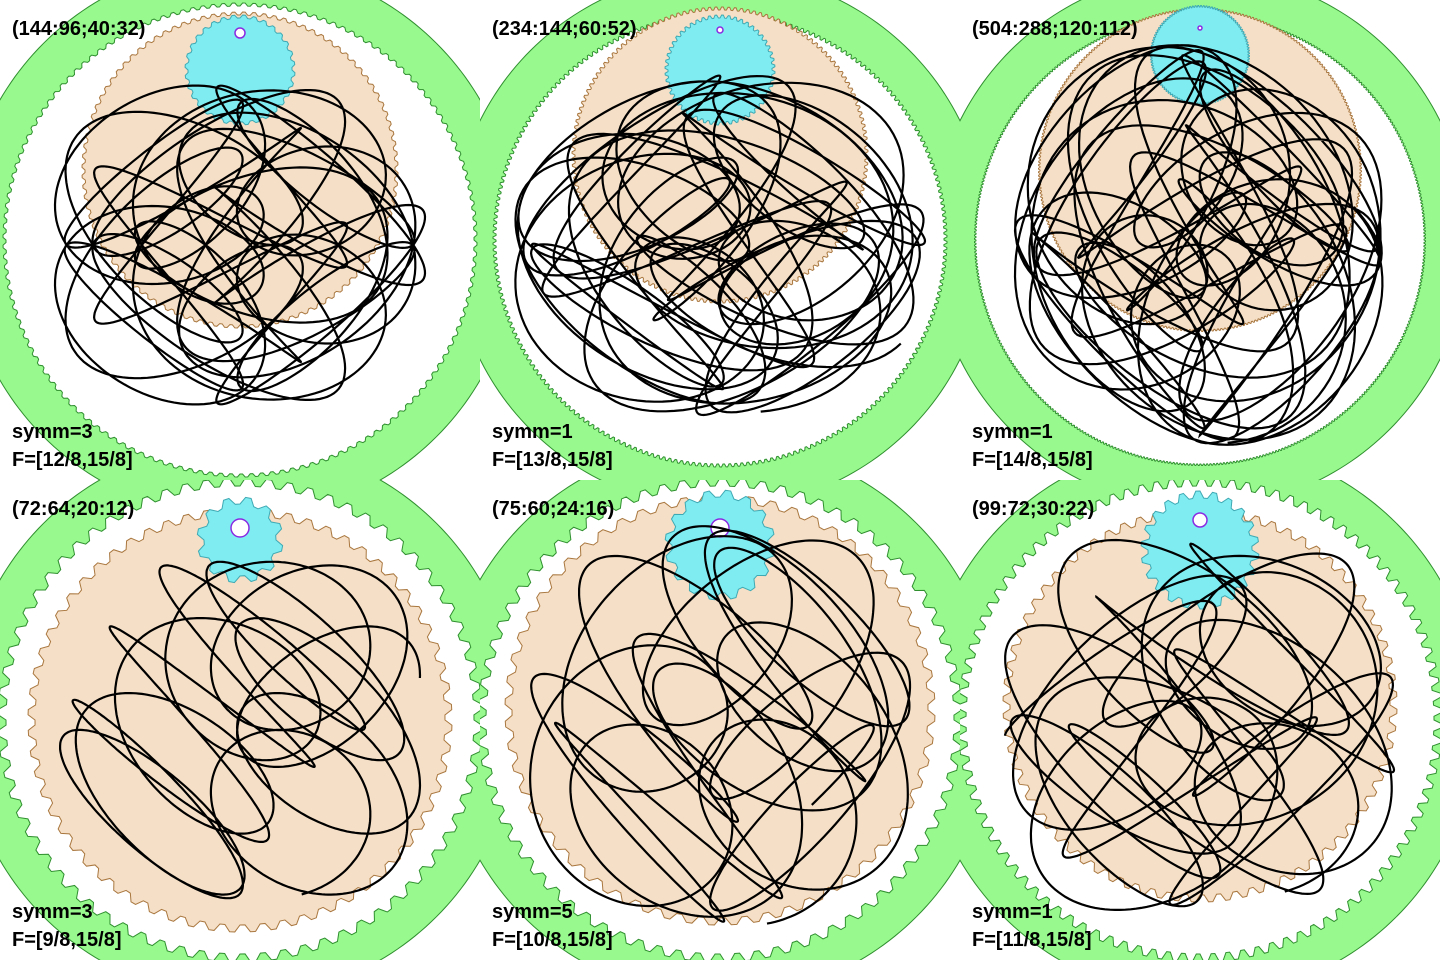  What do you see at coordinates (532, 912) in the screenshot?
I see `symmetry-label: symm=5` at bounding box center [532, 912].